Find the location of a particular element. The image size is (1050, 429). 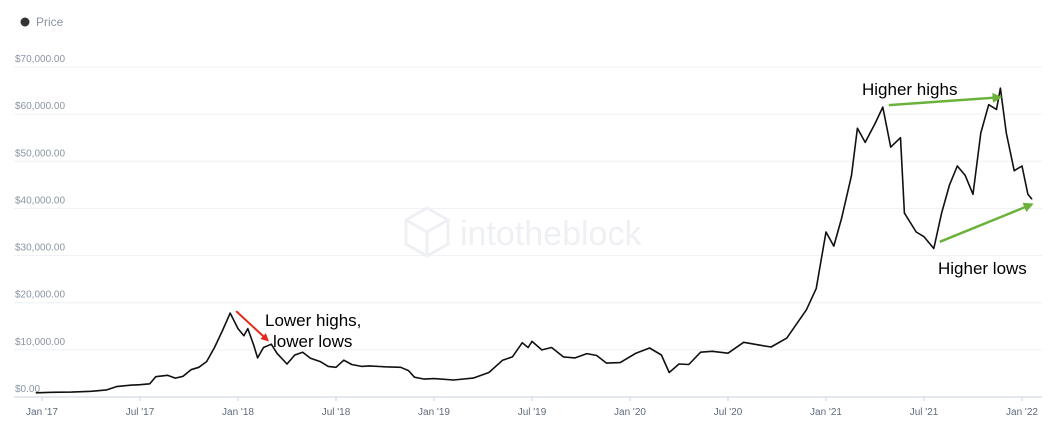

legend: Price is located at coordinates (42, 22).